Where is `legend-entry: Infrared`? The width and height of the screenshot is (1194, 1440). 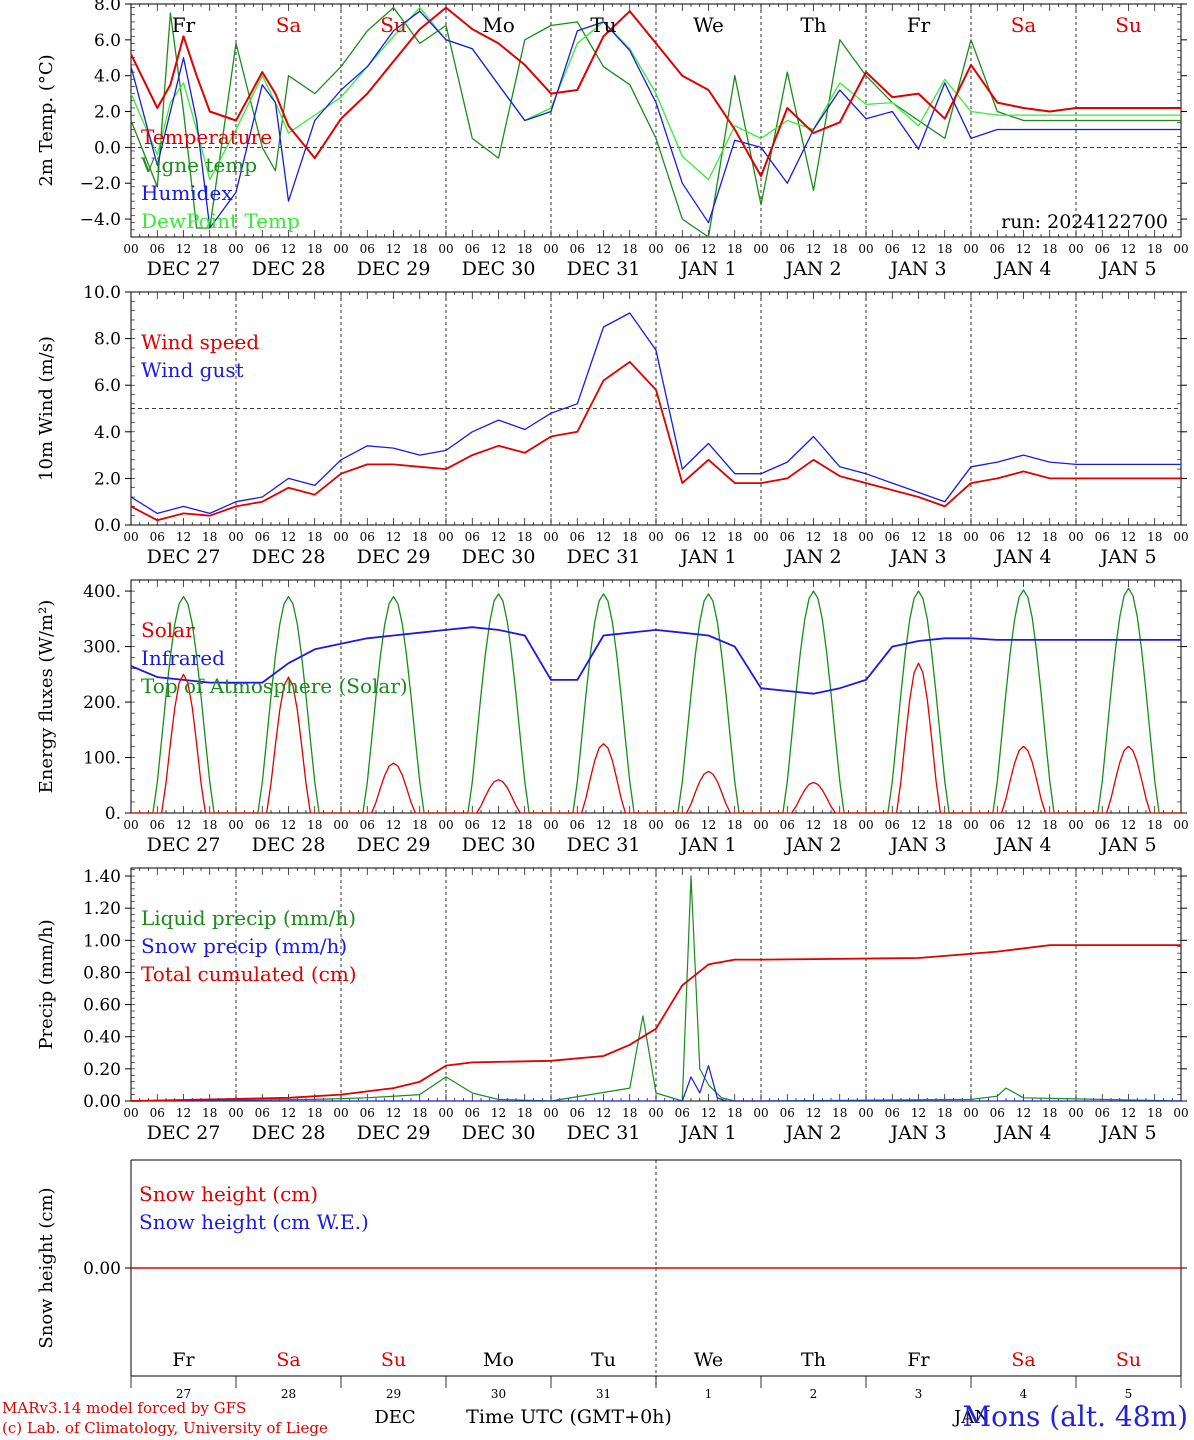 legend-entry: Infrared is located at coordinates (183, 658).